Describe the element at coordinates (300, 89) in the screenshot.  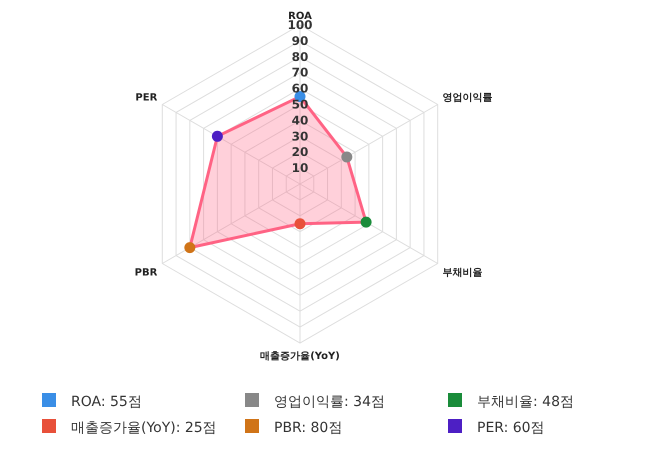
I see `y-tick-label: 60` at that location.